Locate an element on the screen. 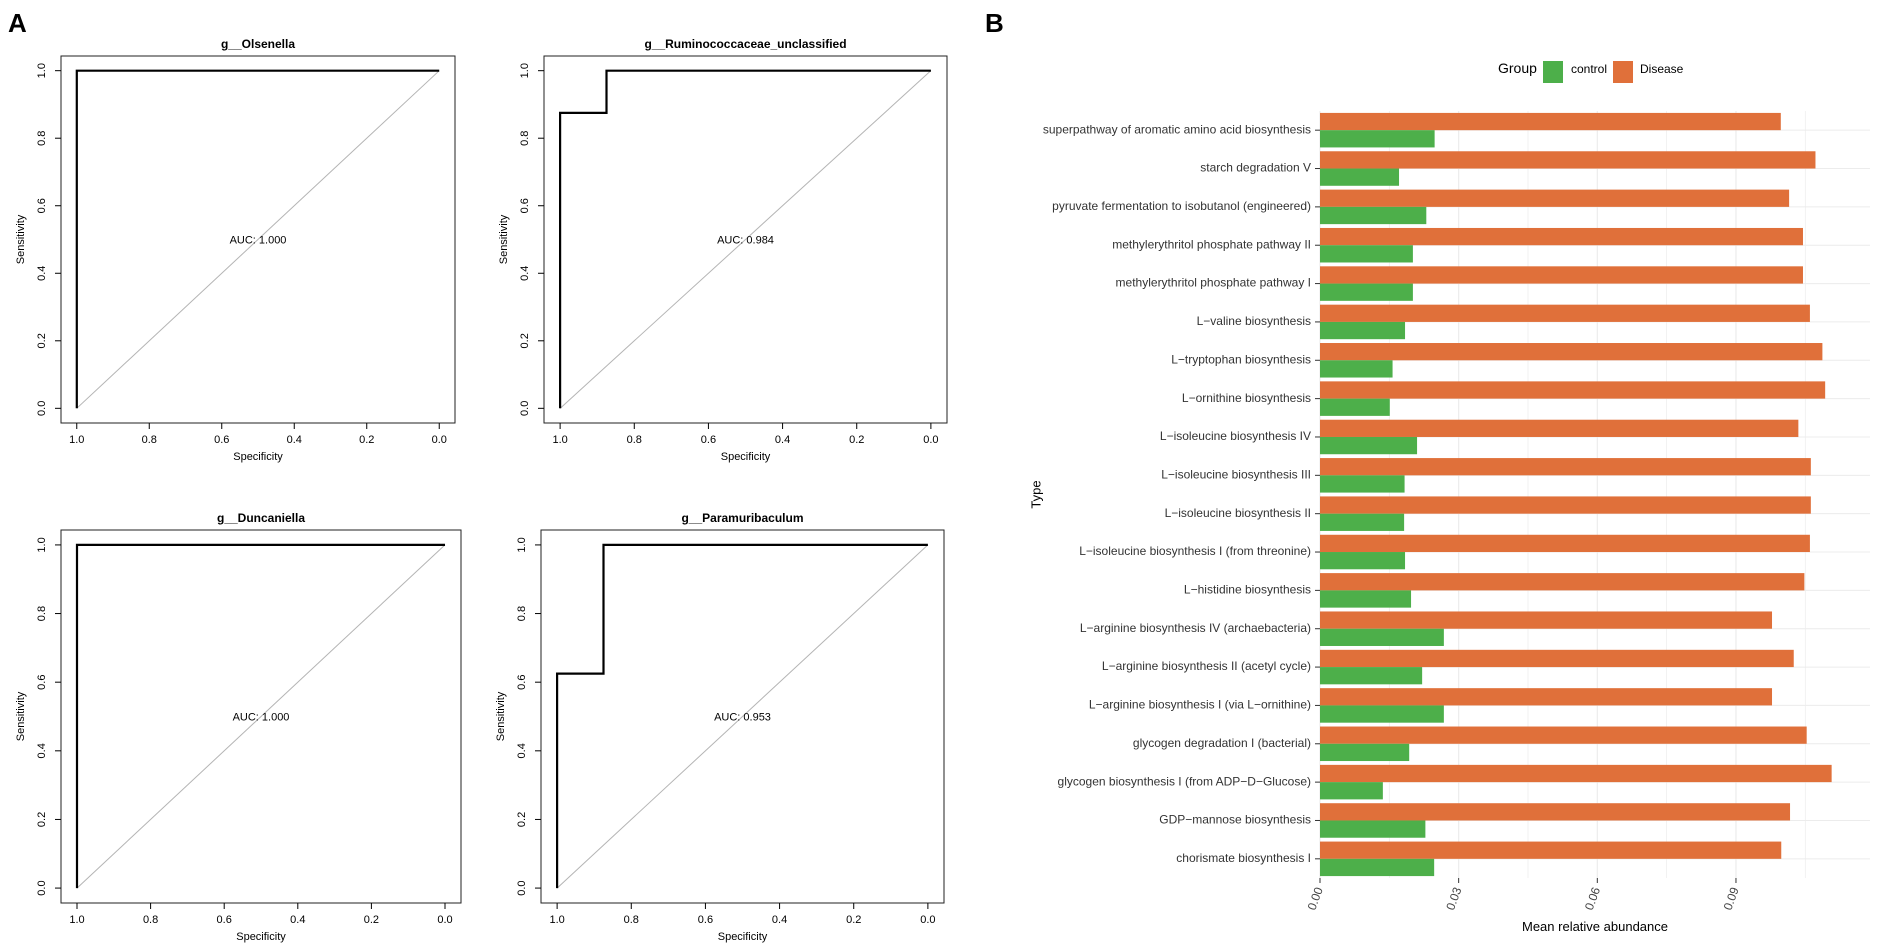 Image resolution: width=1901 pixels, height=945 pixels. category-label: L−ornithine biosynthesis is located at coordinates (1246, 398).